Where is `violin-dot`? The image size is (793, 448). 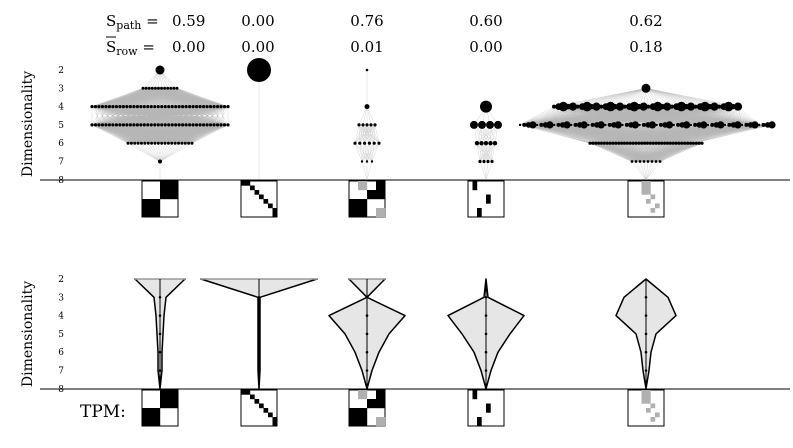 violin-dot is located at coordinates (160, 334).